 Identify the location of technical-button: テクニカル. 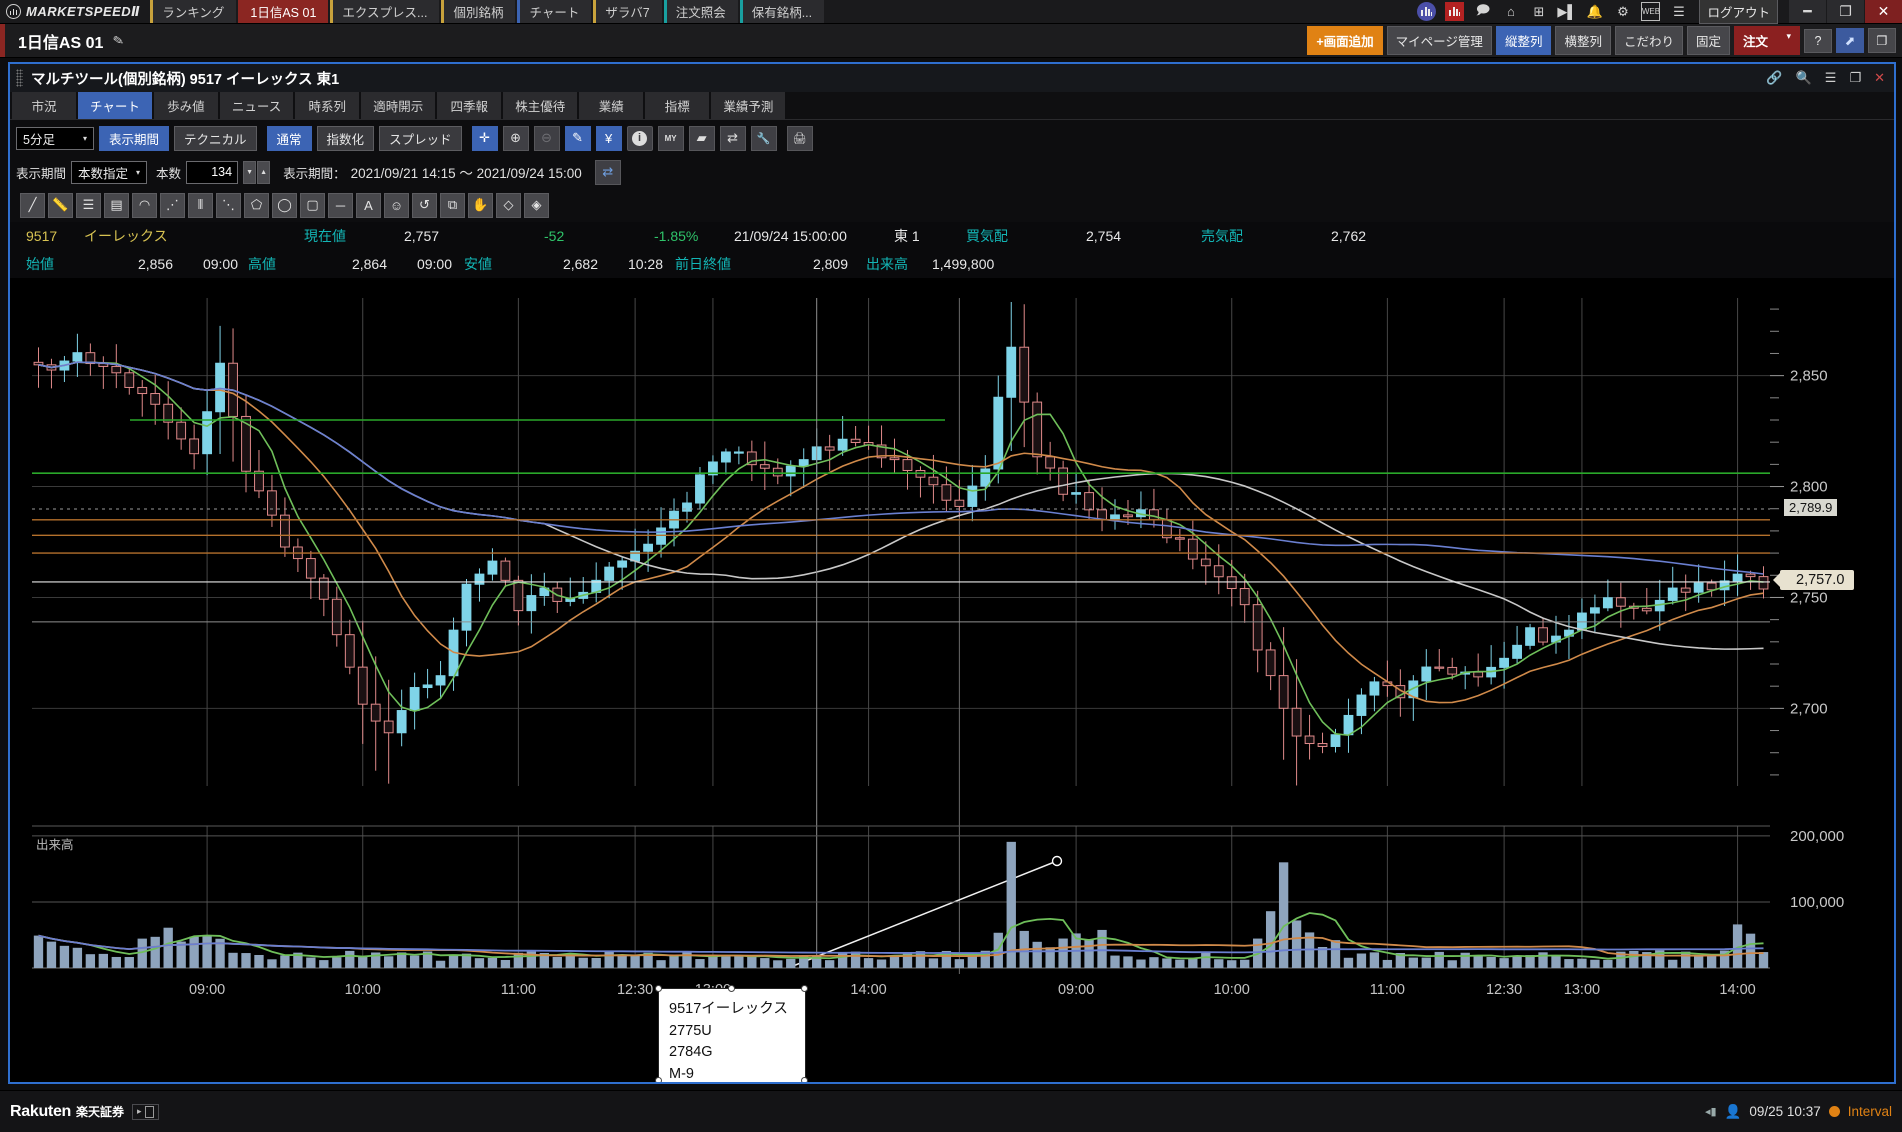
(215, 138).